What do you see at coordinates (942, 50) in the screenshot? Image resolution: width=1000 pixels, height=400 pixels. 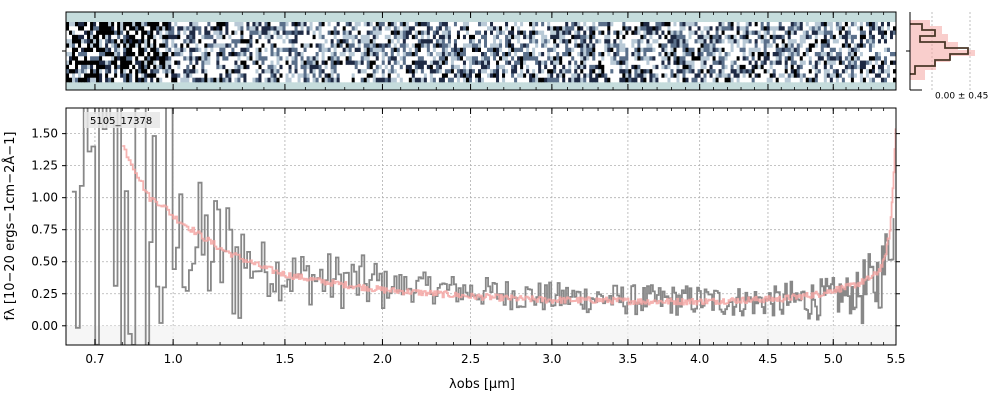 I see `profile-model-fill` at bounding box center [942, 50].